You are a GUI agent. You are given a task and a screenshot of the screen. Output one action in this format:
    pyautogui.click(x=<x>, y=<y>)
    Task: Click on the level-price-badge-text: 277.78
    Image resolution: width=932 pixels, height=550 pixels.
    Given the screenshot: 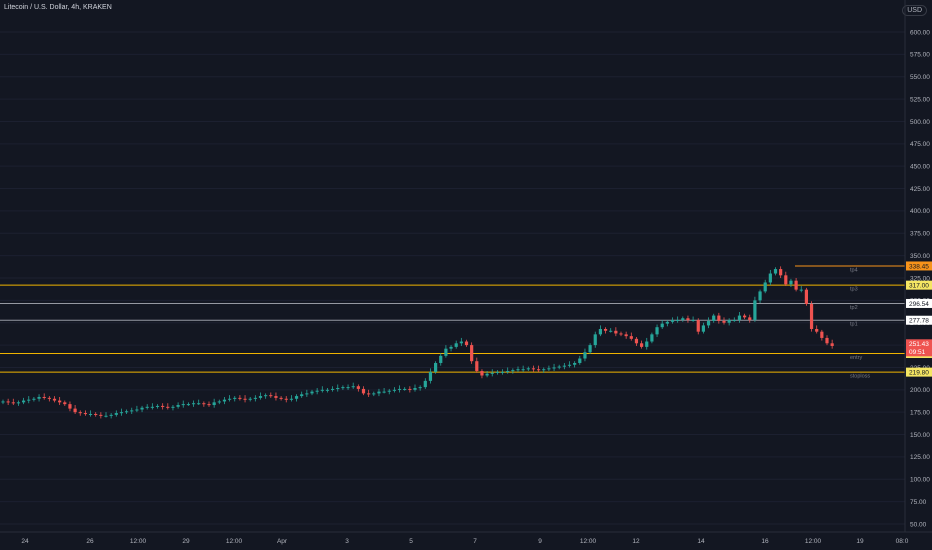 What is the action you would take?
    pyautogui.click(x=919, y=321)
    